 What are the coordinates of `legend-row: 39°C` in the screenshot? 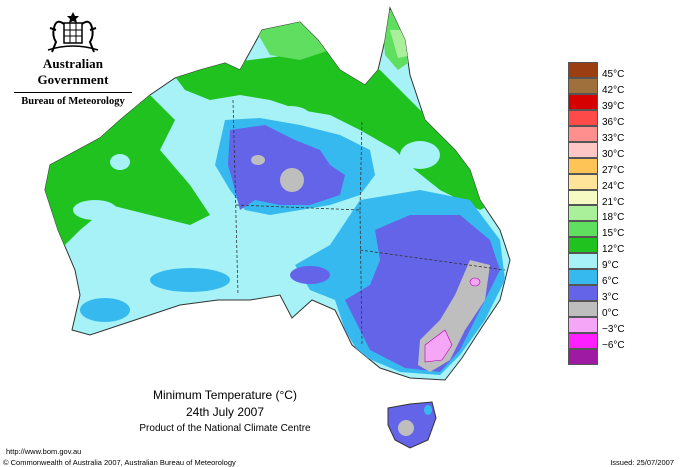 It's located at (608, 102).